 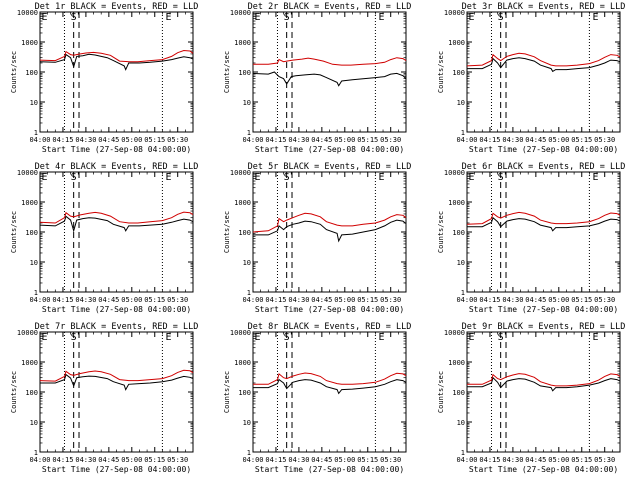 What do you see at coordinates (117, 167) in the screenshot?
I see `panel-title: Det 4r BLACK = Events, RED = LLD` at bounding box center [117, 167].